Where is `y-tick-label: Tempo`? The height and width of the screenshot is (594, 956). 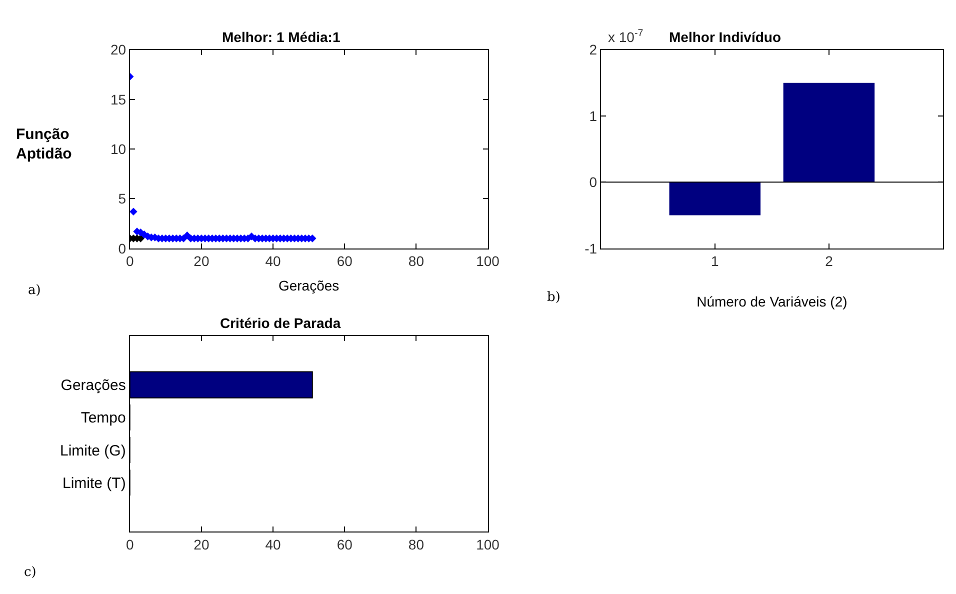
y-tick-label: Tempo is located at coordinates (103, 418).